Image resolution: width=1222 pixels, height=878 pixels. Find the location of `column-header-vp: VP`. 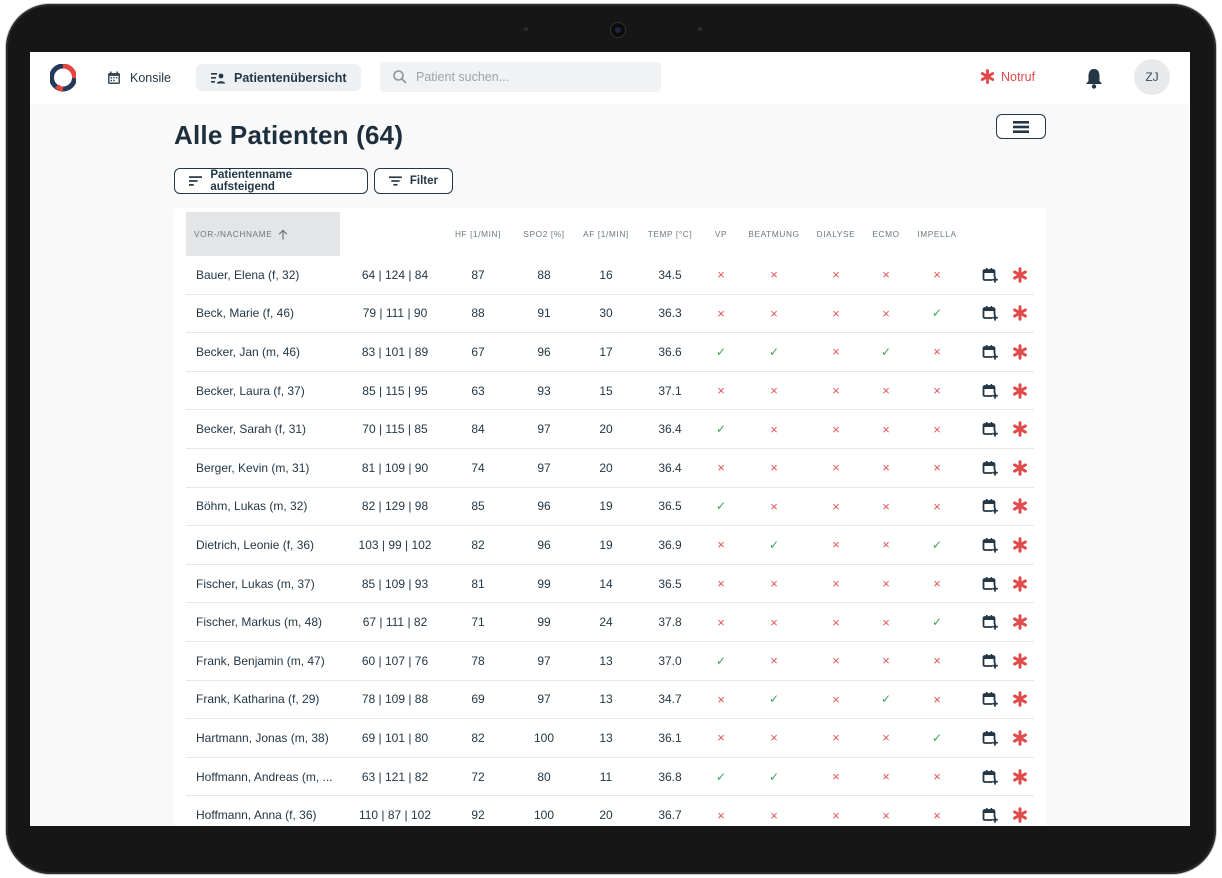

column-header-vp: VP is located at coordinates (721, 234).